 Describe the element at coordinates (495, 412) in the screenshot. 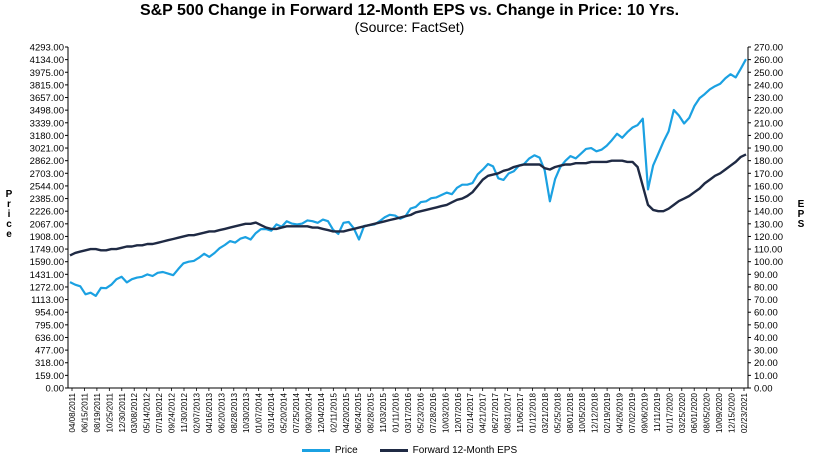

I see `x-tick-label: 06/27/2017` at that location.